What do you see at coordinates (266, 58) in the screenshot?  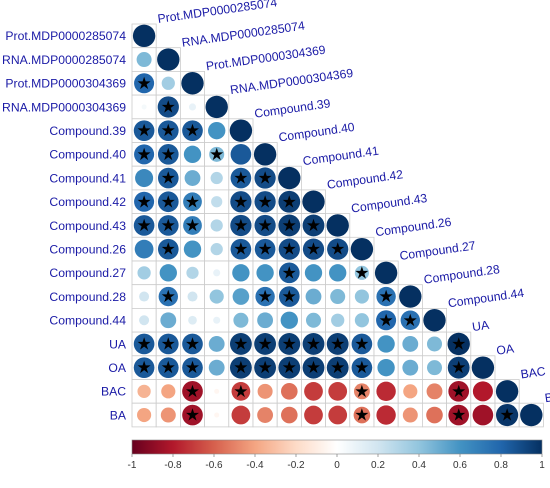 I see `diagonal-label: Prot.MDP0000304369` at bounding box center [266, 58].